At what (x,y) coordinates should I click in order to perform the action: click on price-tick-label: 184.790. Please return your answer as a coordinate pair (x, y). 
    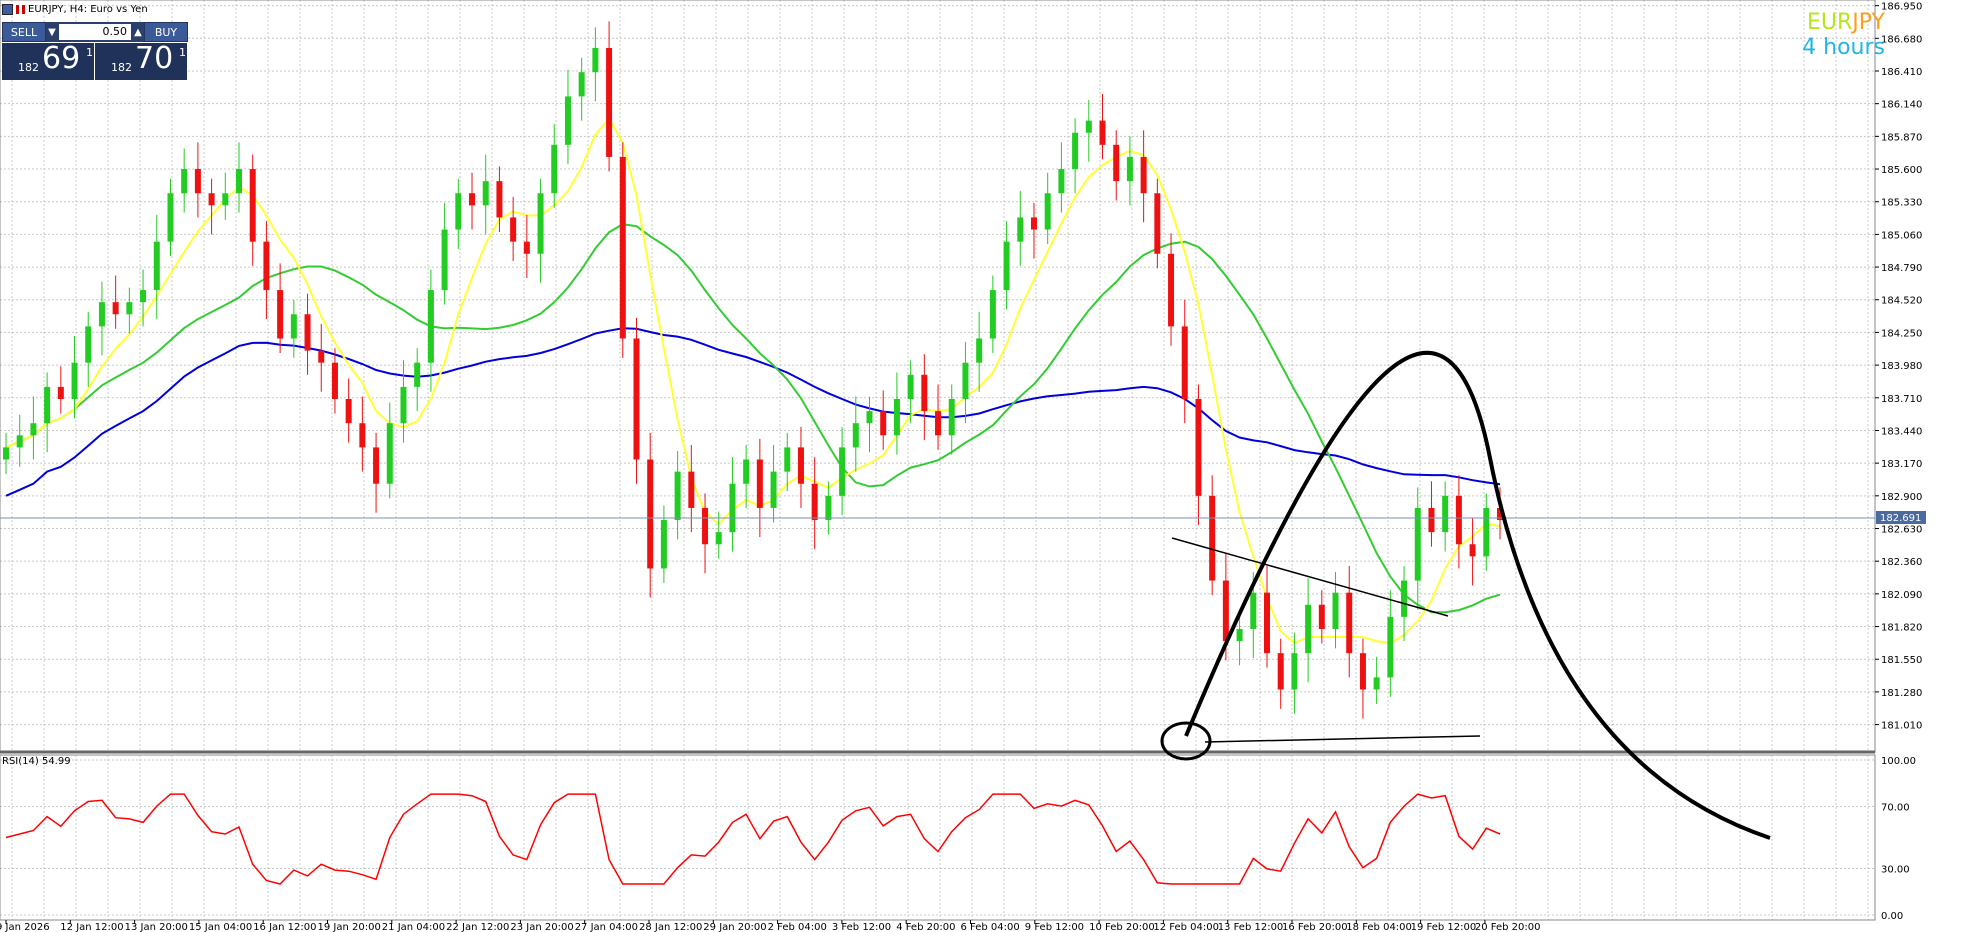
    Looking at the image, I should click on (1901, 268).